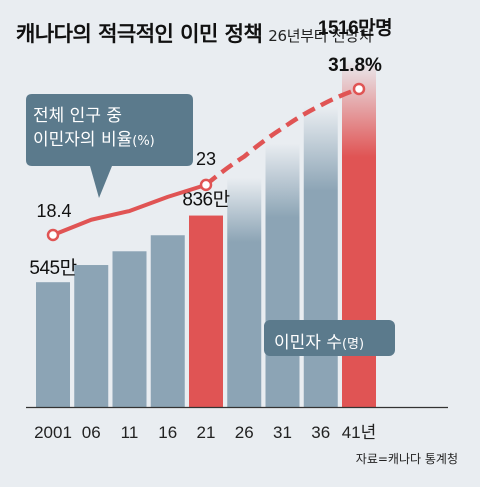  I want to click on x-tick-label-3: 16, so click(167, 432).